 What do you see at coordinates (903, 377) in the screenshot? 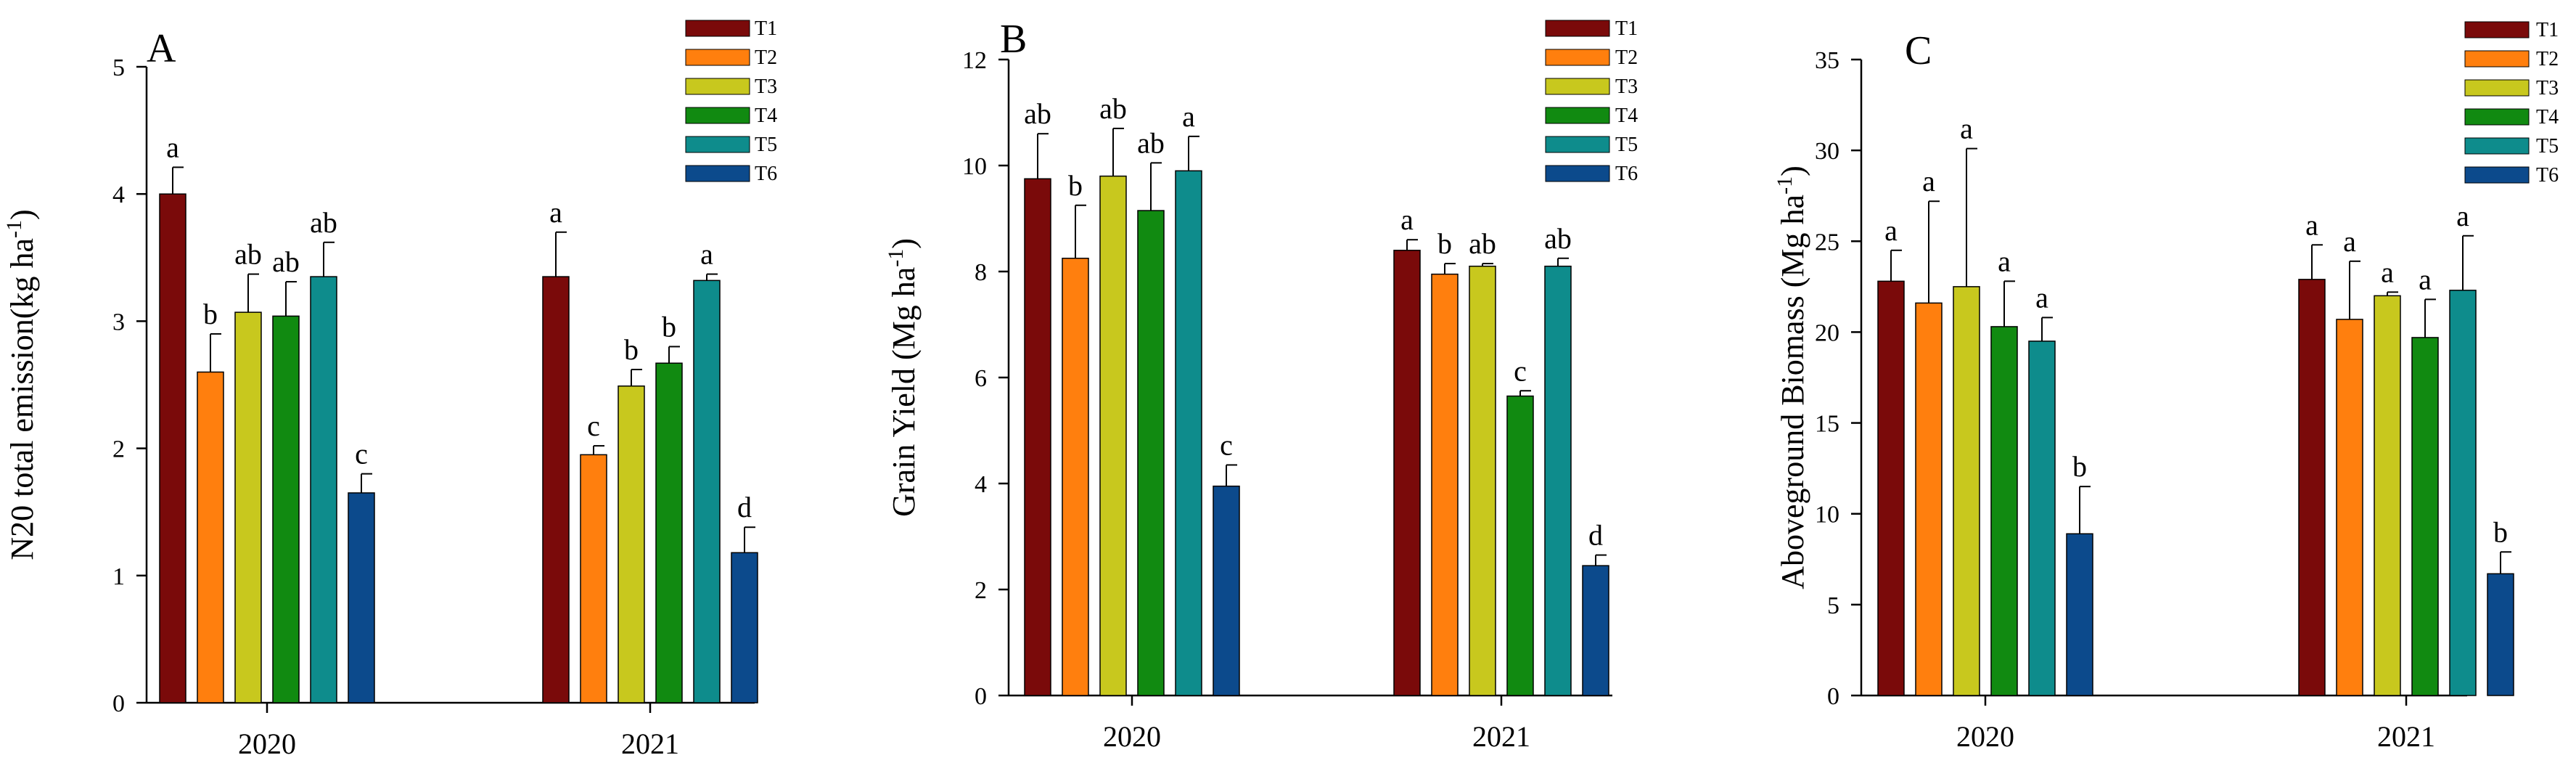
I see `y-axis-title: Grain Yield (Mg ha-1)` at bounding box center [903, 377].